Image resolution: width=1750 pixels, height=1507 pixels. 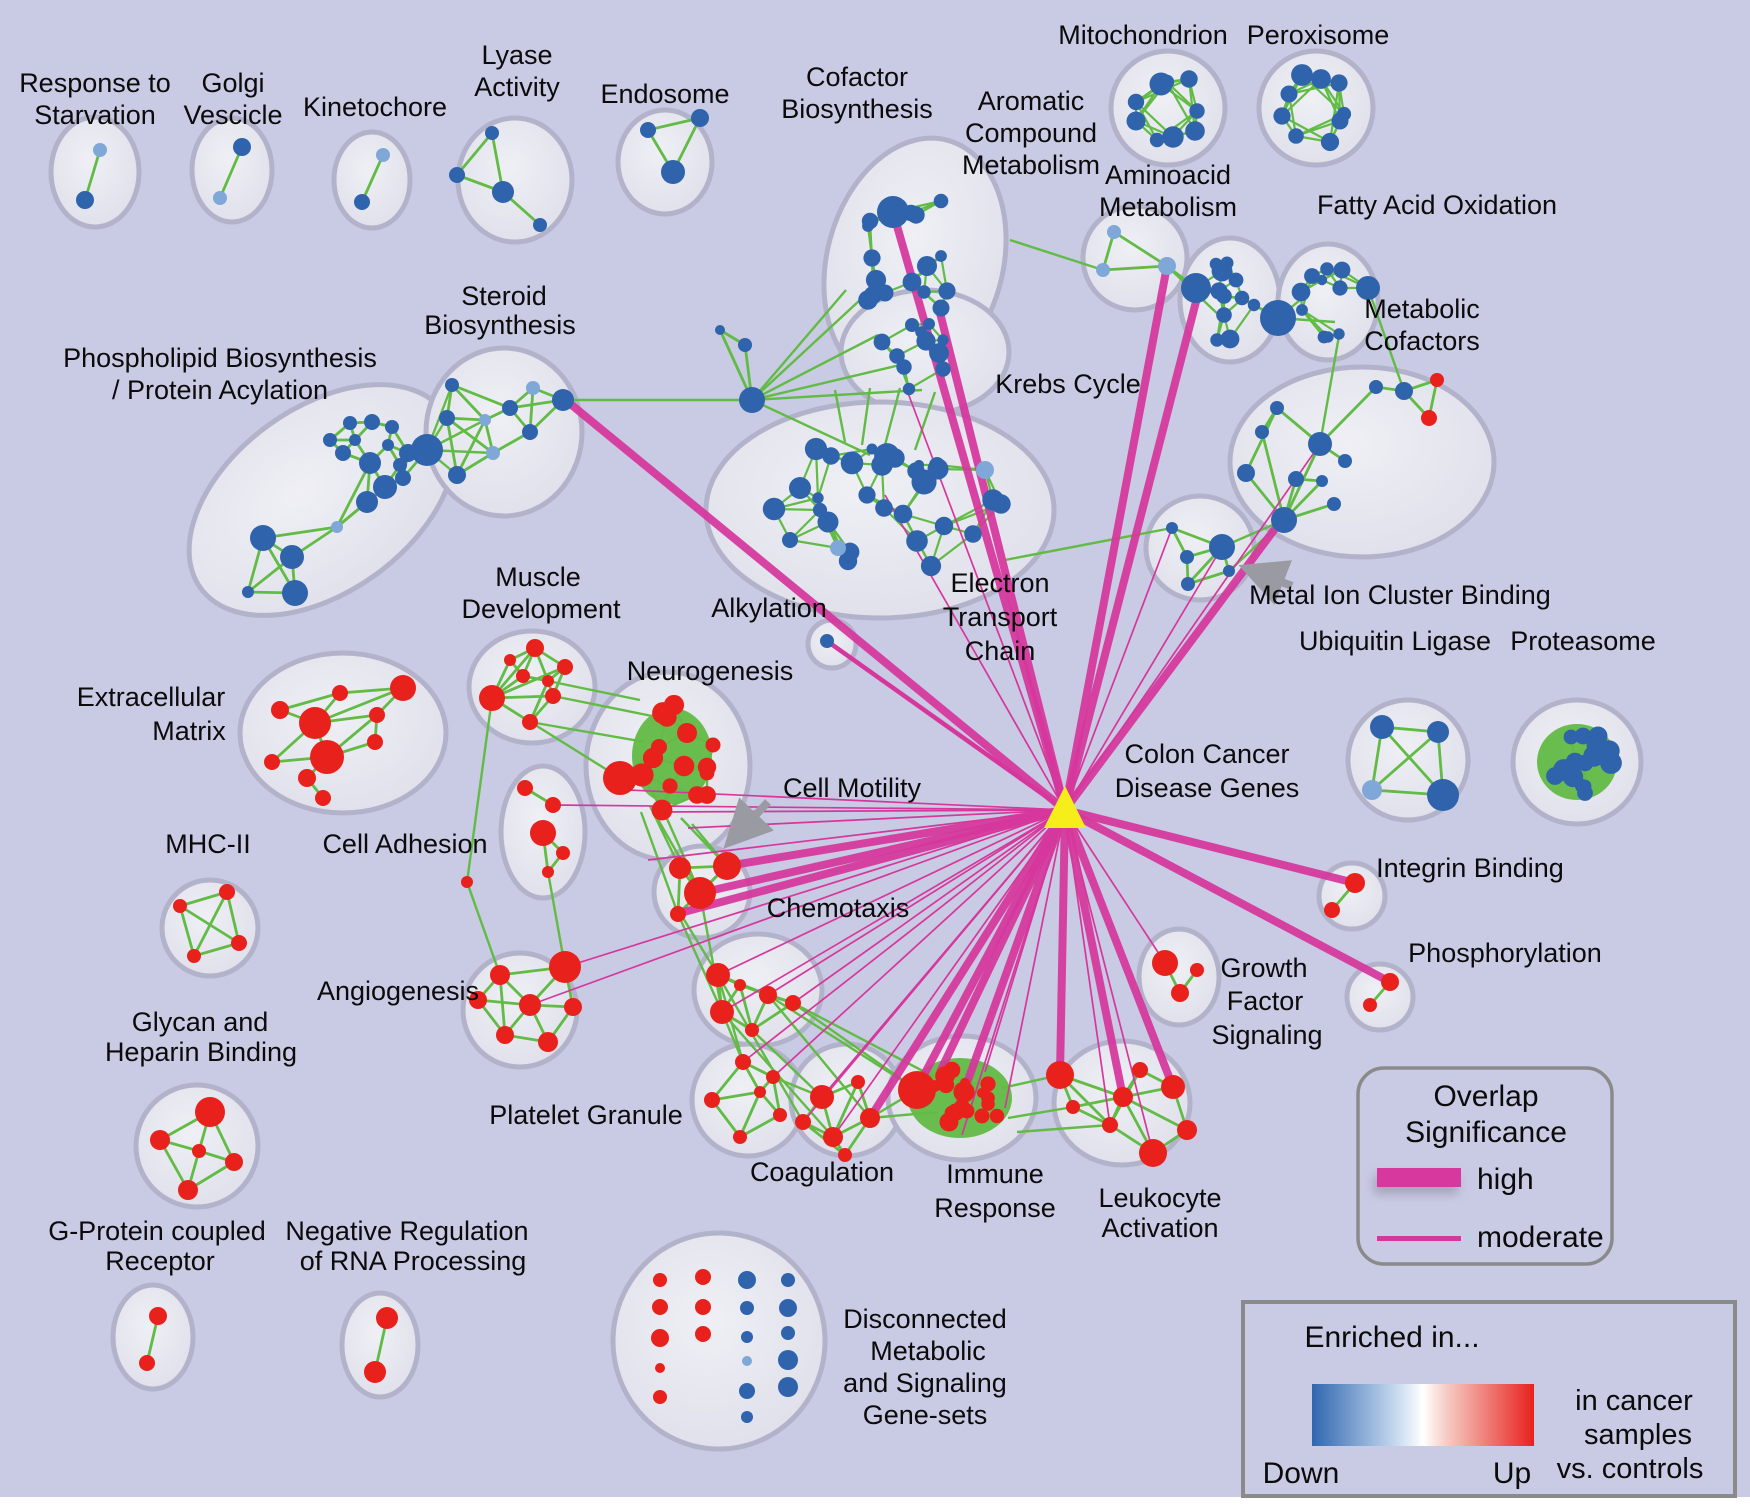 What do you see at coordinates (1179, 977) in the screenshot?
I see `cluster-growth-factor-signaling` at bounding box center [1179, 977].